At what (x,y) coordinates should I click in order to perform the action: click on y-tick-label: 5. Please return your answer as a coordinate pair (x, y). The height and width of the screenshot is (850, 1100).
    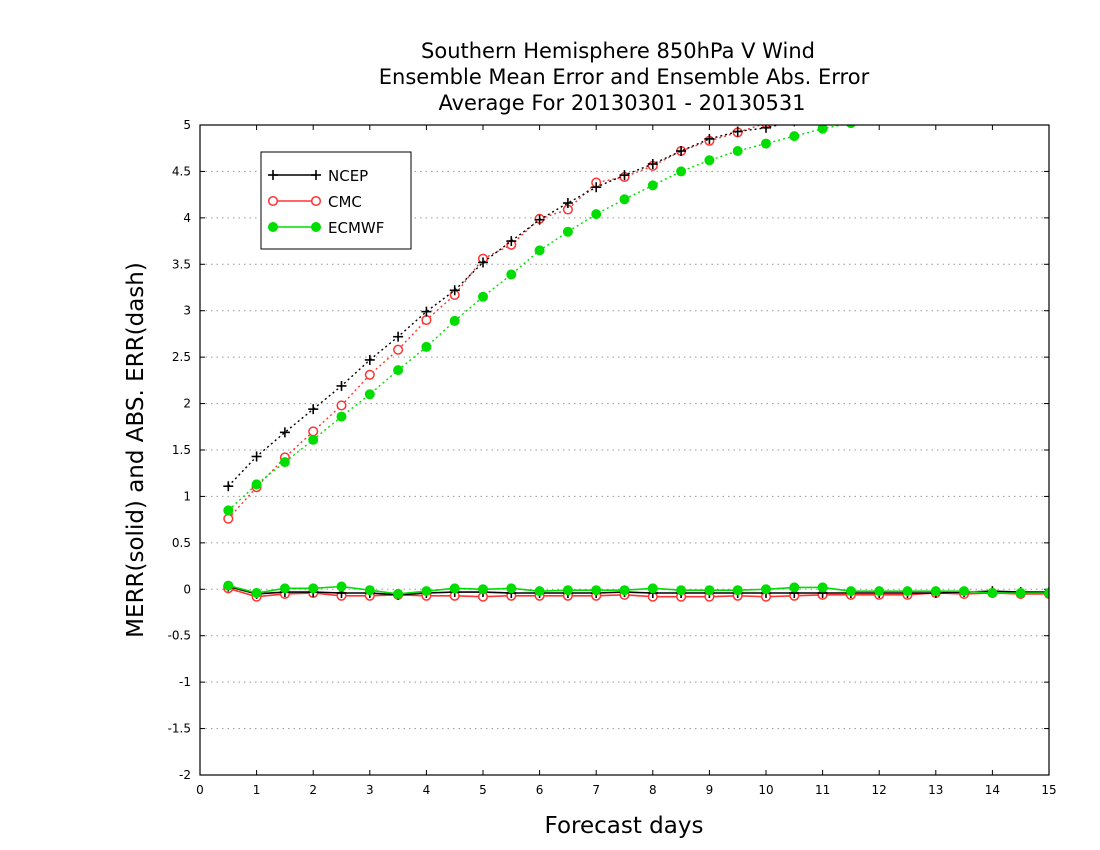
    Looking at the image, I should click on (187, 125).